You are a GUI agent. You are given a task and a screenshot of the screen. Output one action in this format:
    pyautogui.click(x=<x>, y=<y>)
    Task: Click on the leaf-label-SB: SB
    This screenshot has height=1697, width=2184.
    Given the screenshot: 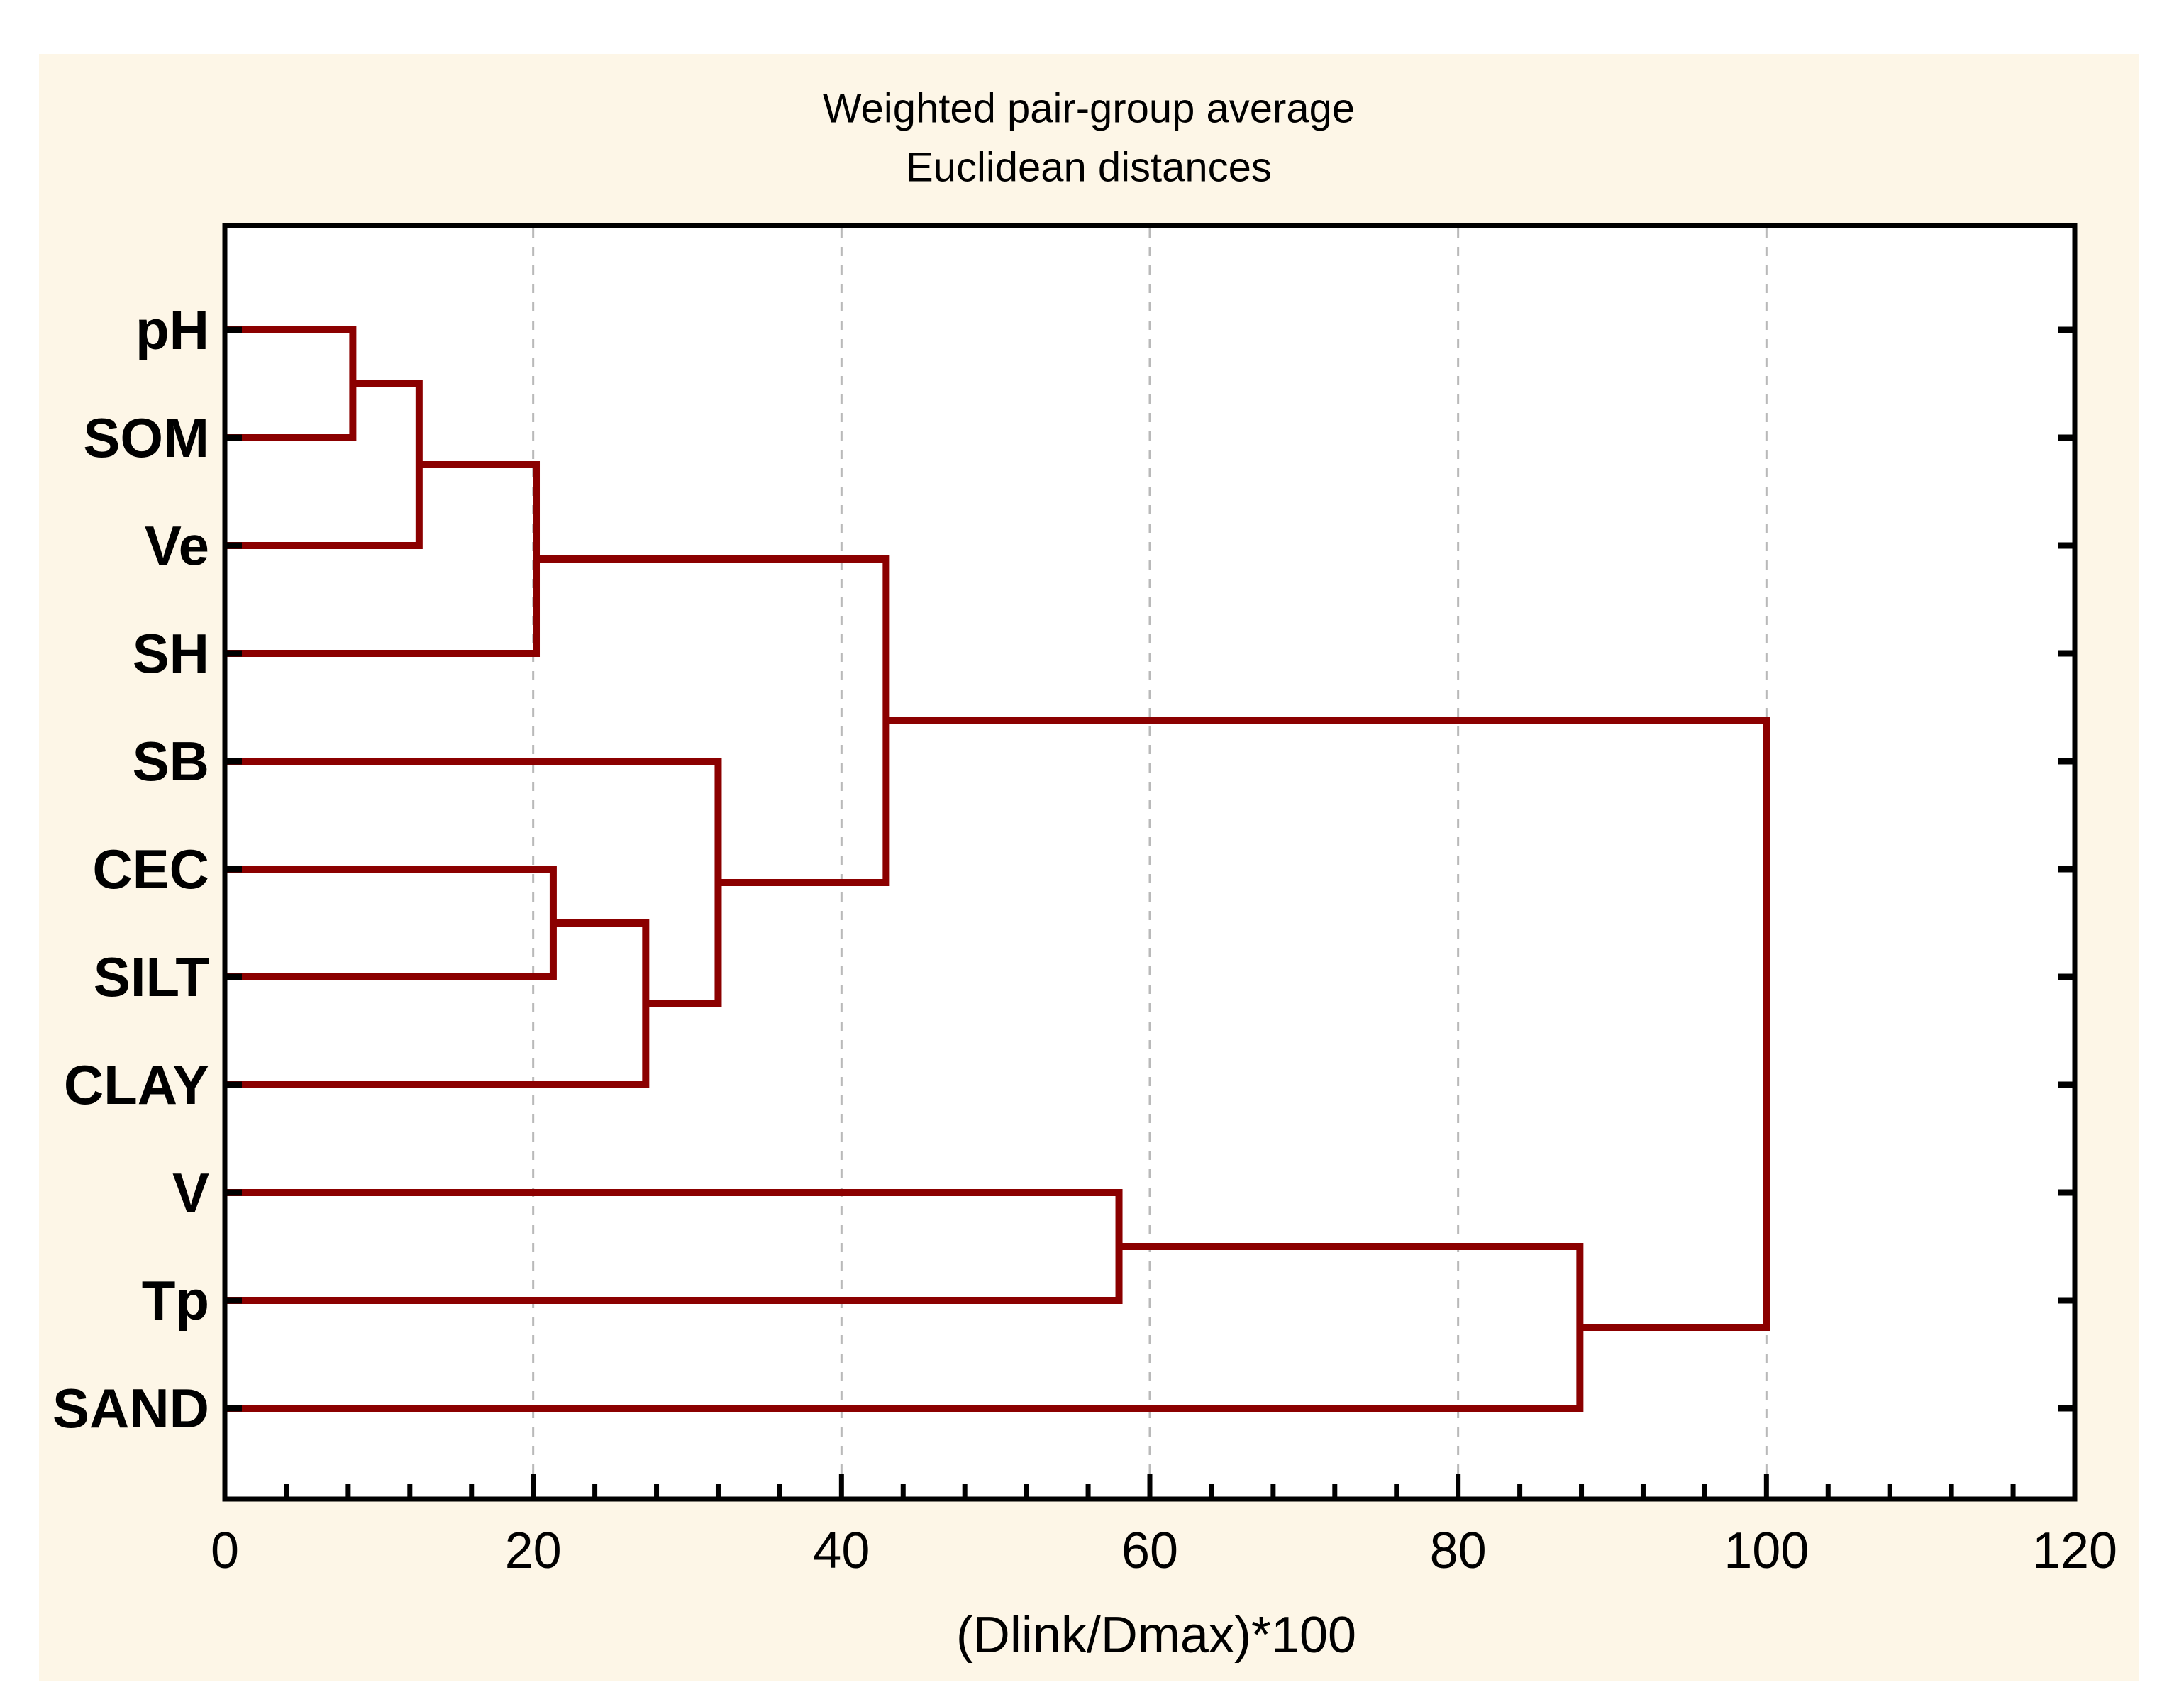 What is the action you would take?
    pyautogui.click(x=171, y=761)
    